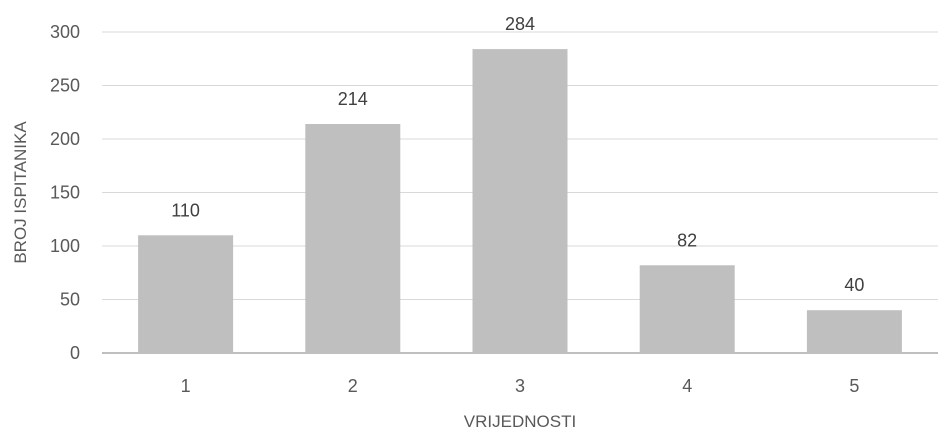 This screenshot has width=943, height=430. What do you see at coordinates (65, 246) in the screenshot?
I see `y-tick-label: 100` at bounding box center [65, 246].